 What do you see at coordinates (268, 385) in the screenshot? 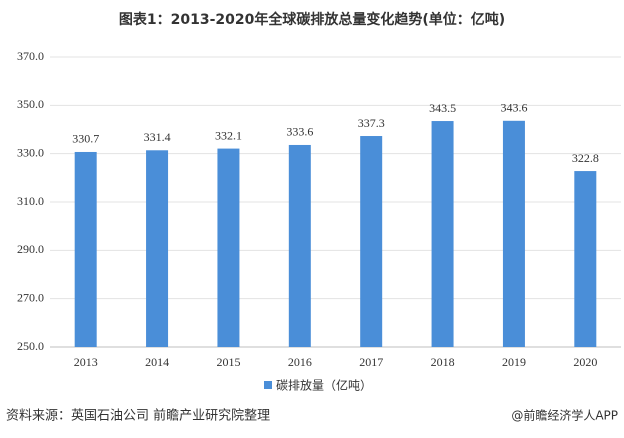
I see `legend-swatch` at bounding box center [268, 385].